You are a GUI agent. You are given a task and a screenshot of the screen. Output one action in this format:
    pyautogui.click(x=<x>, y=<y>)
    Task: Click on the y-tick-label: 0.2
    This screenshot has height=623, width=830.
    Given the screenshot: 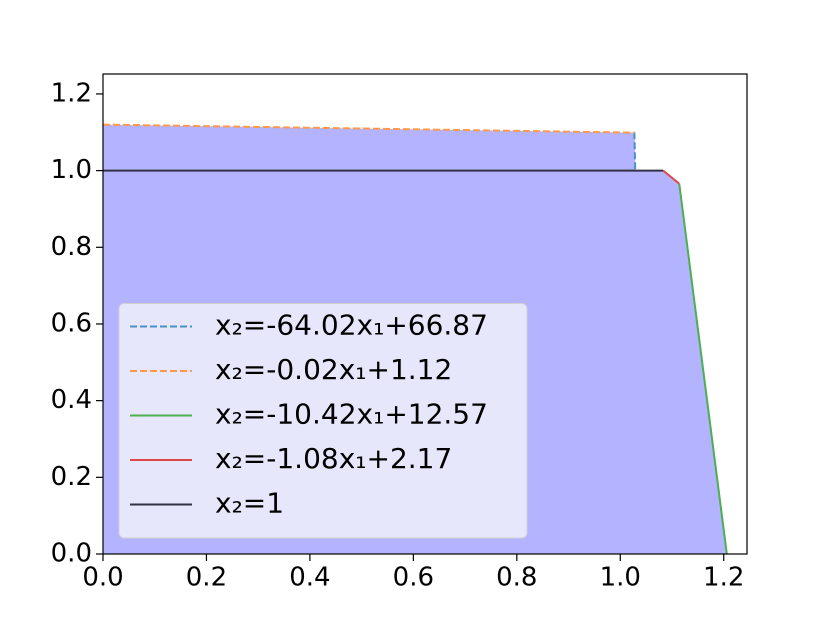 What is the action you would take?
    pyautogui.click(x=71, y=477)
    